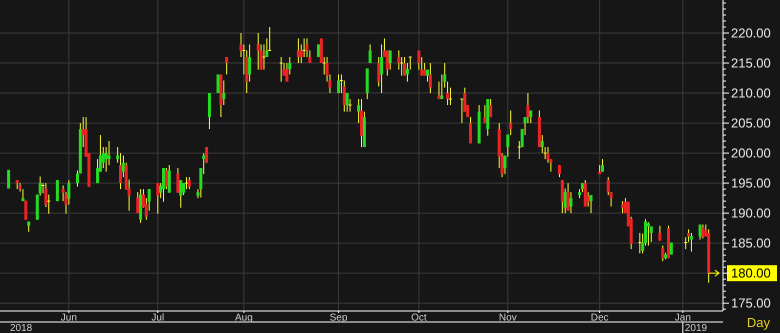 The width and height of the screenshot is (780, 333). Describe the element at coordinates (751, 63) in the screenshot. I see `y-tick-label: 215.00` at that location.